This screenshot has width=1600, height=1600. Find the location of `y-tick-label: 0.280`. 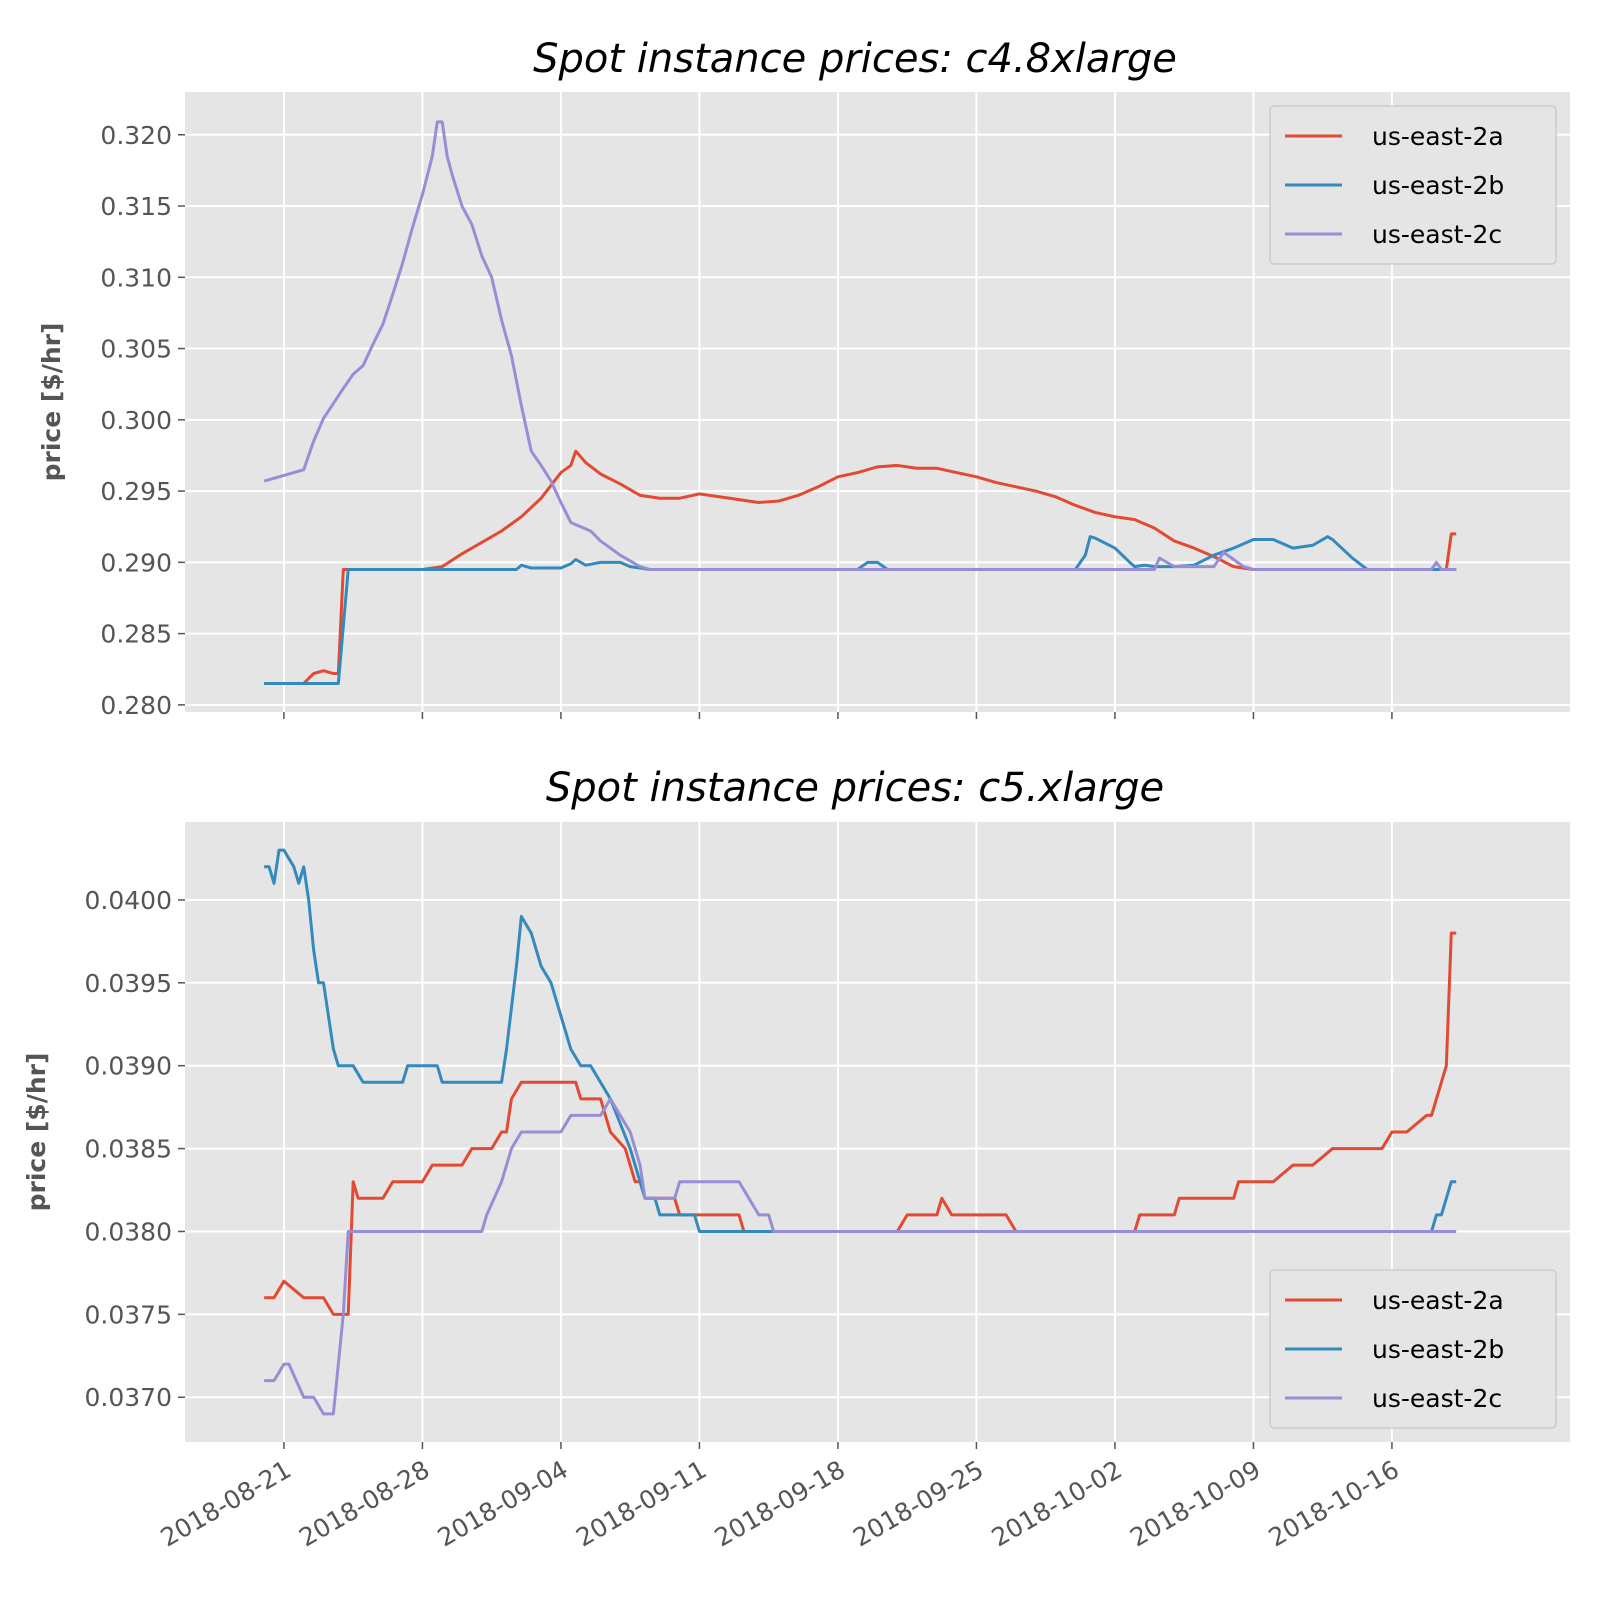

y-tick-label: 0.280 is located at coordinates (136, 705).